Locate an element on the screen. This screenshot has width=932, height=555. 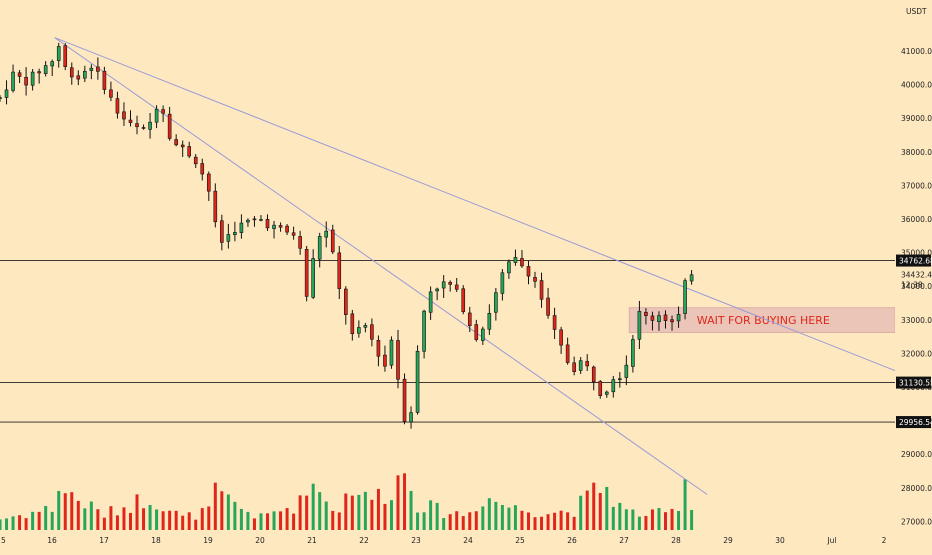
x-tick-label: 17 is located at coordinates (104, 540).